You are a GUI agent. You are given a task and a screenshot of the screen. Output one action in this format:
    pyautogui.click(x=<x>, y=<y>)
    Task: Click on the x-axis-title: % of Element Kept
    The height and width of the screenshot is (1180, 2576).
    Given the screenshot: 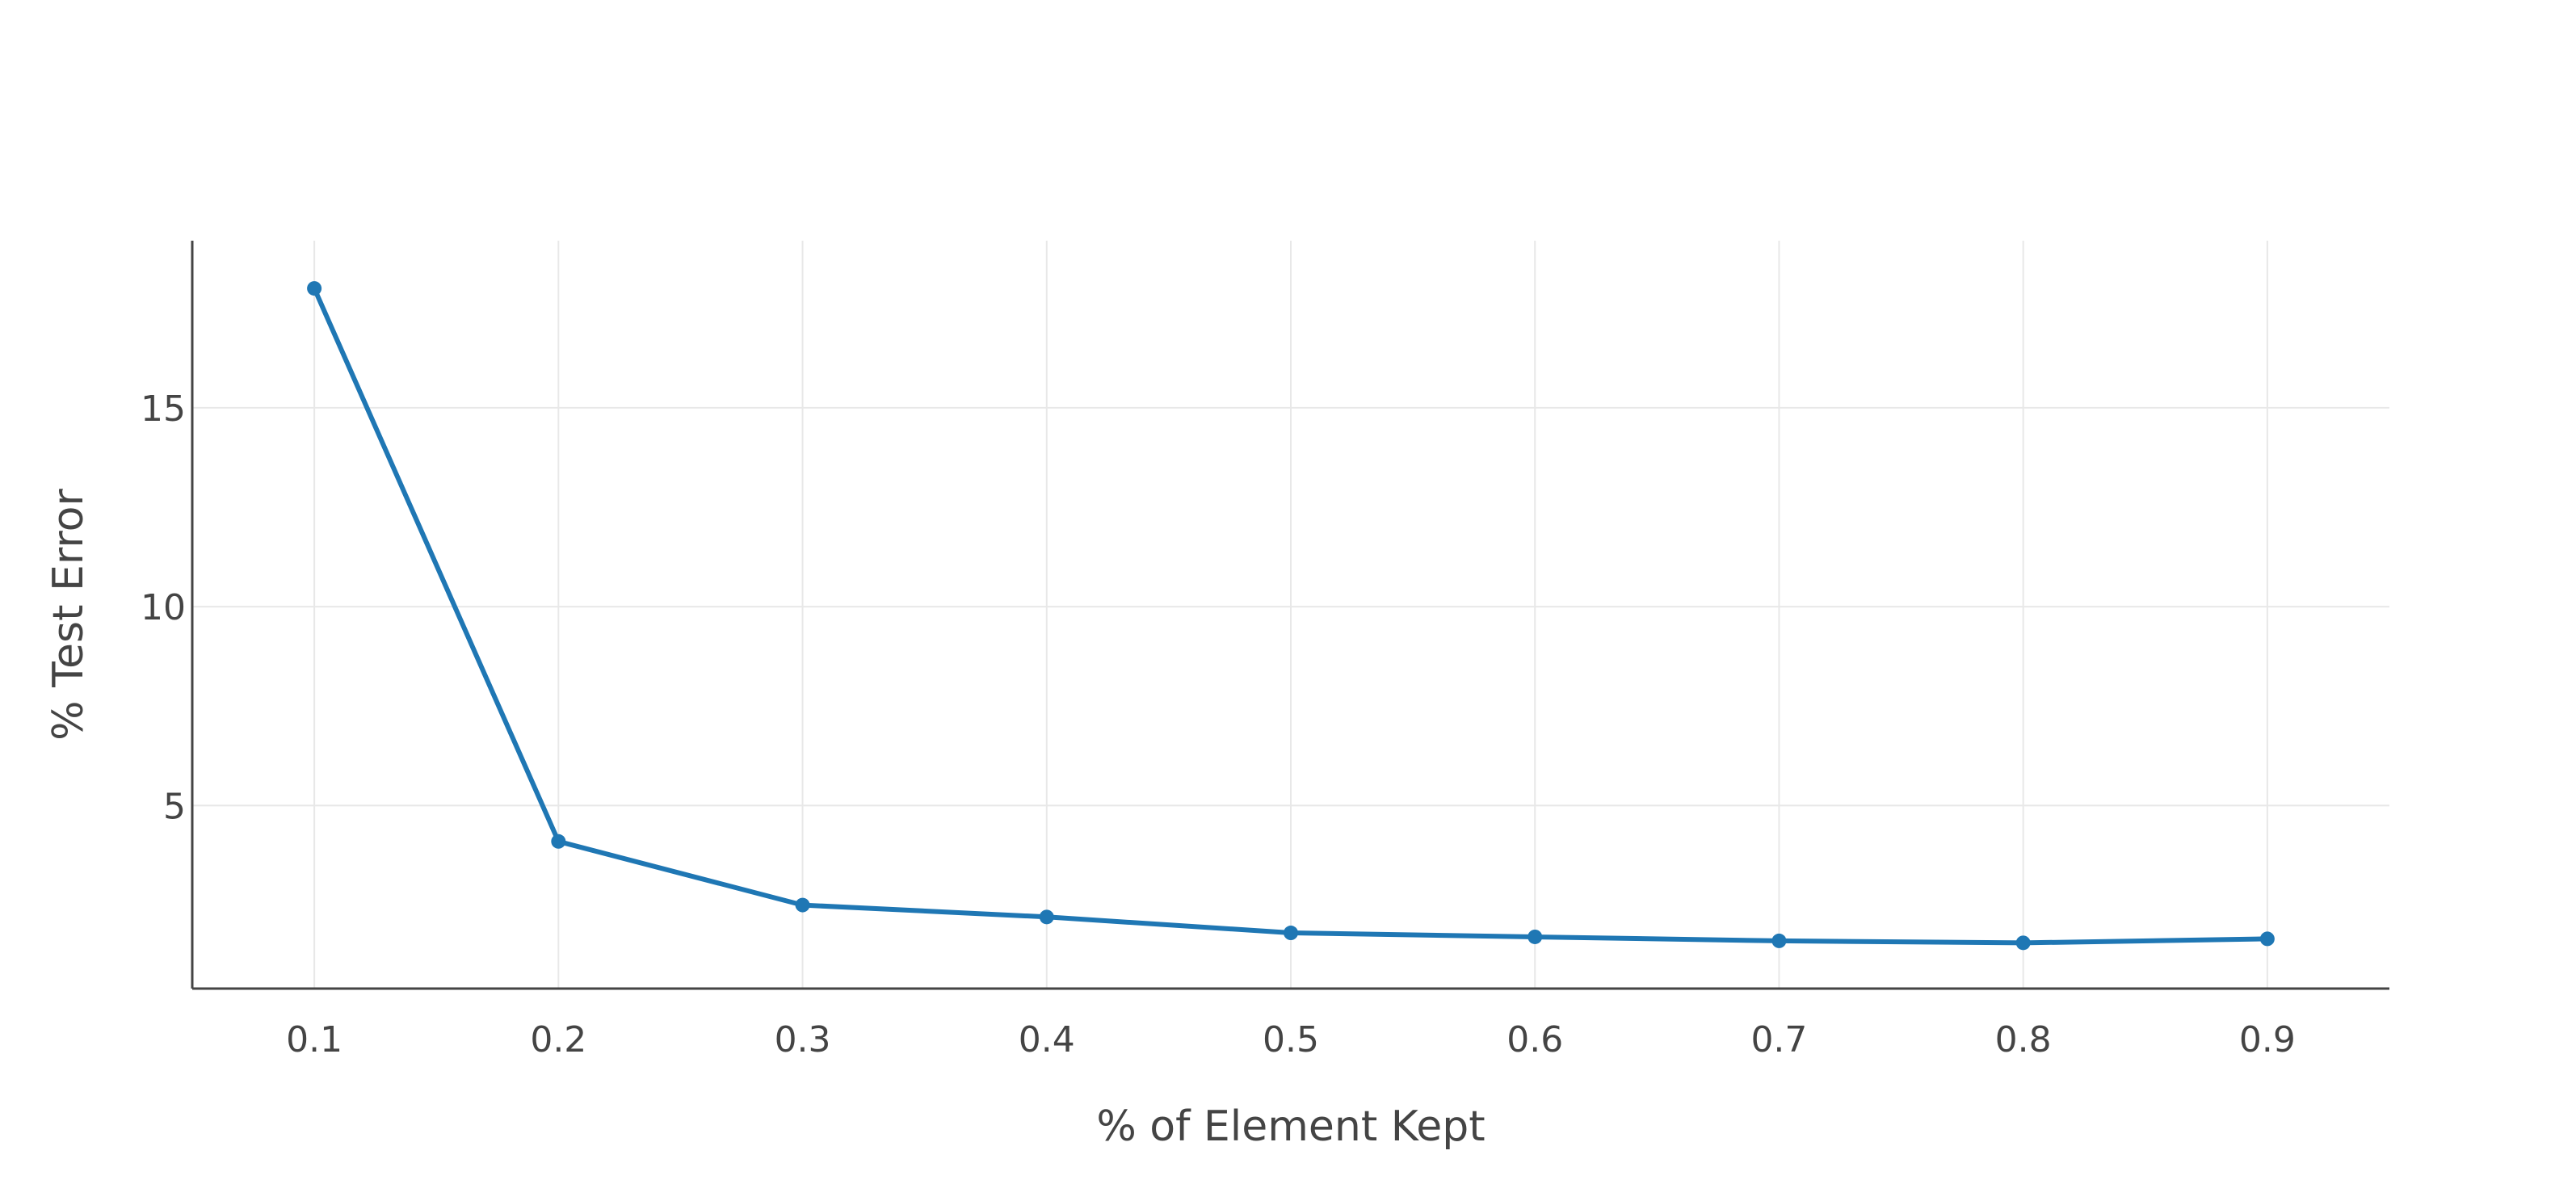 What is the action you would take?
    pyautogui.click(x=1290, y=1126)
    